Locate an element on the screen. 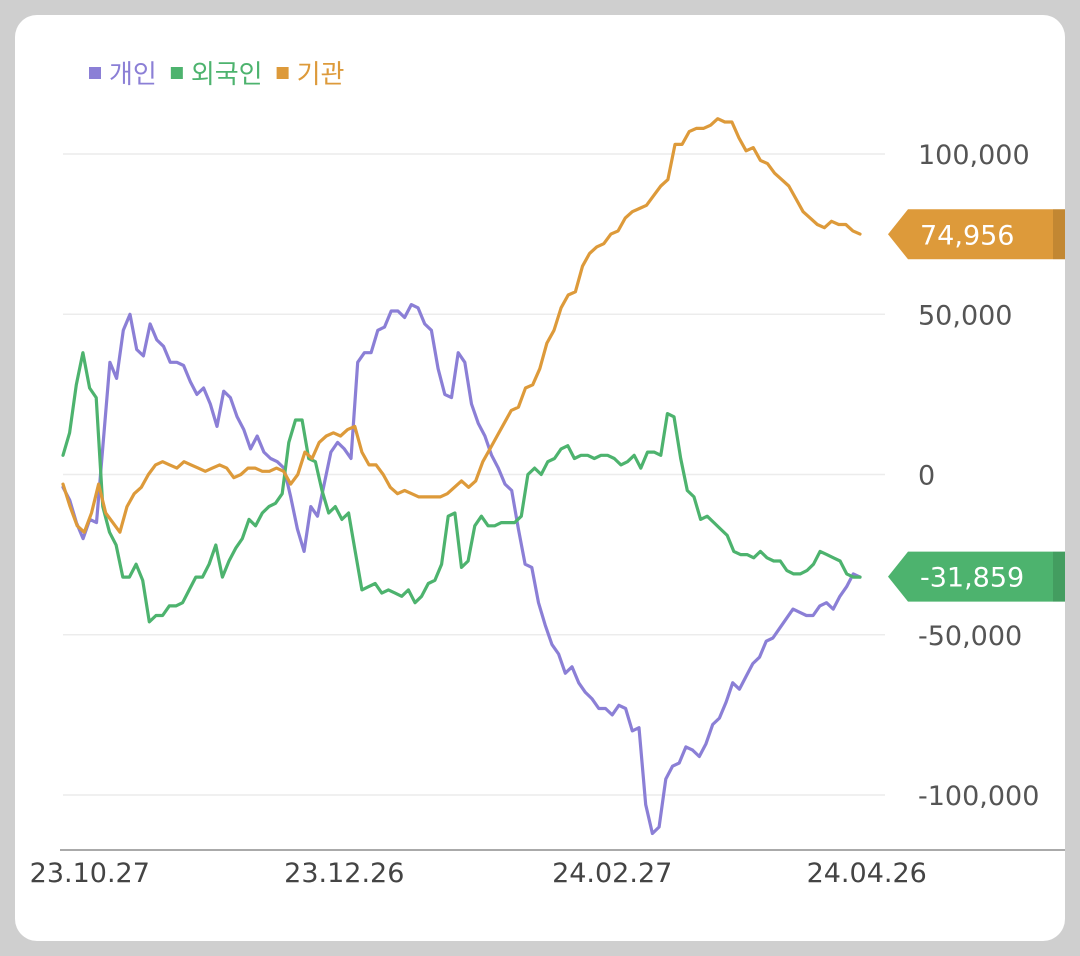 This screenshot has height=956, width=1080. y-axis-ticks: 100,000 50,000 0 -50,000 -100,000 is located at coordinates (978, 476).